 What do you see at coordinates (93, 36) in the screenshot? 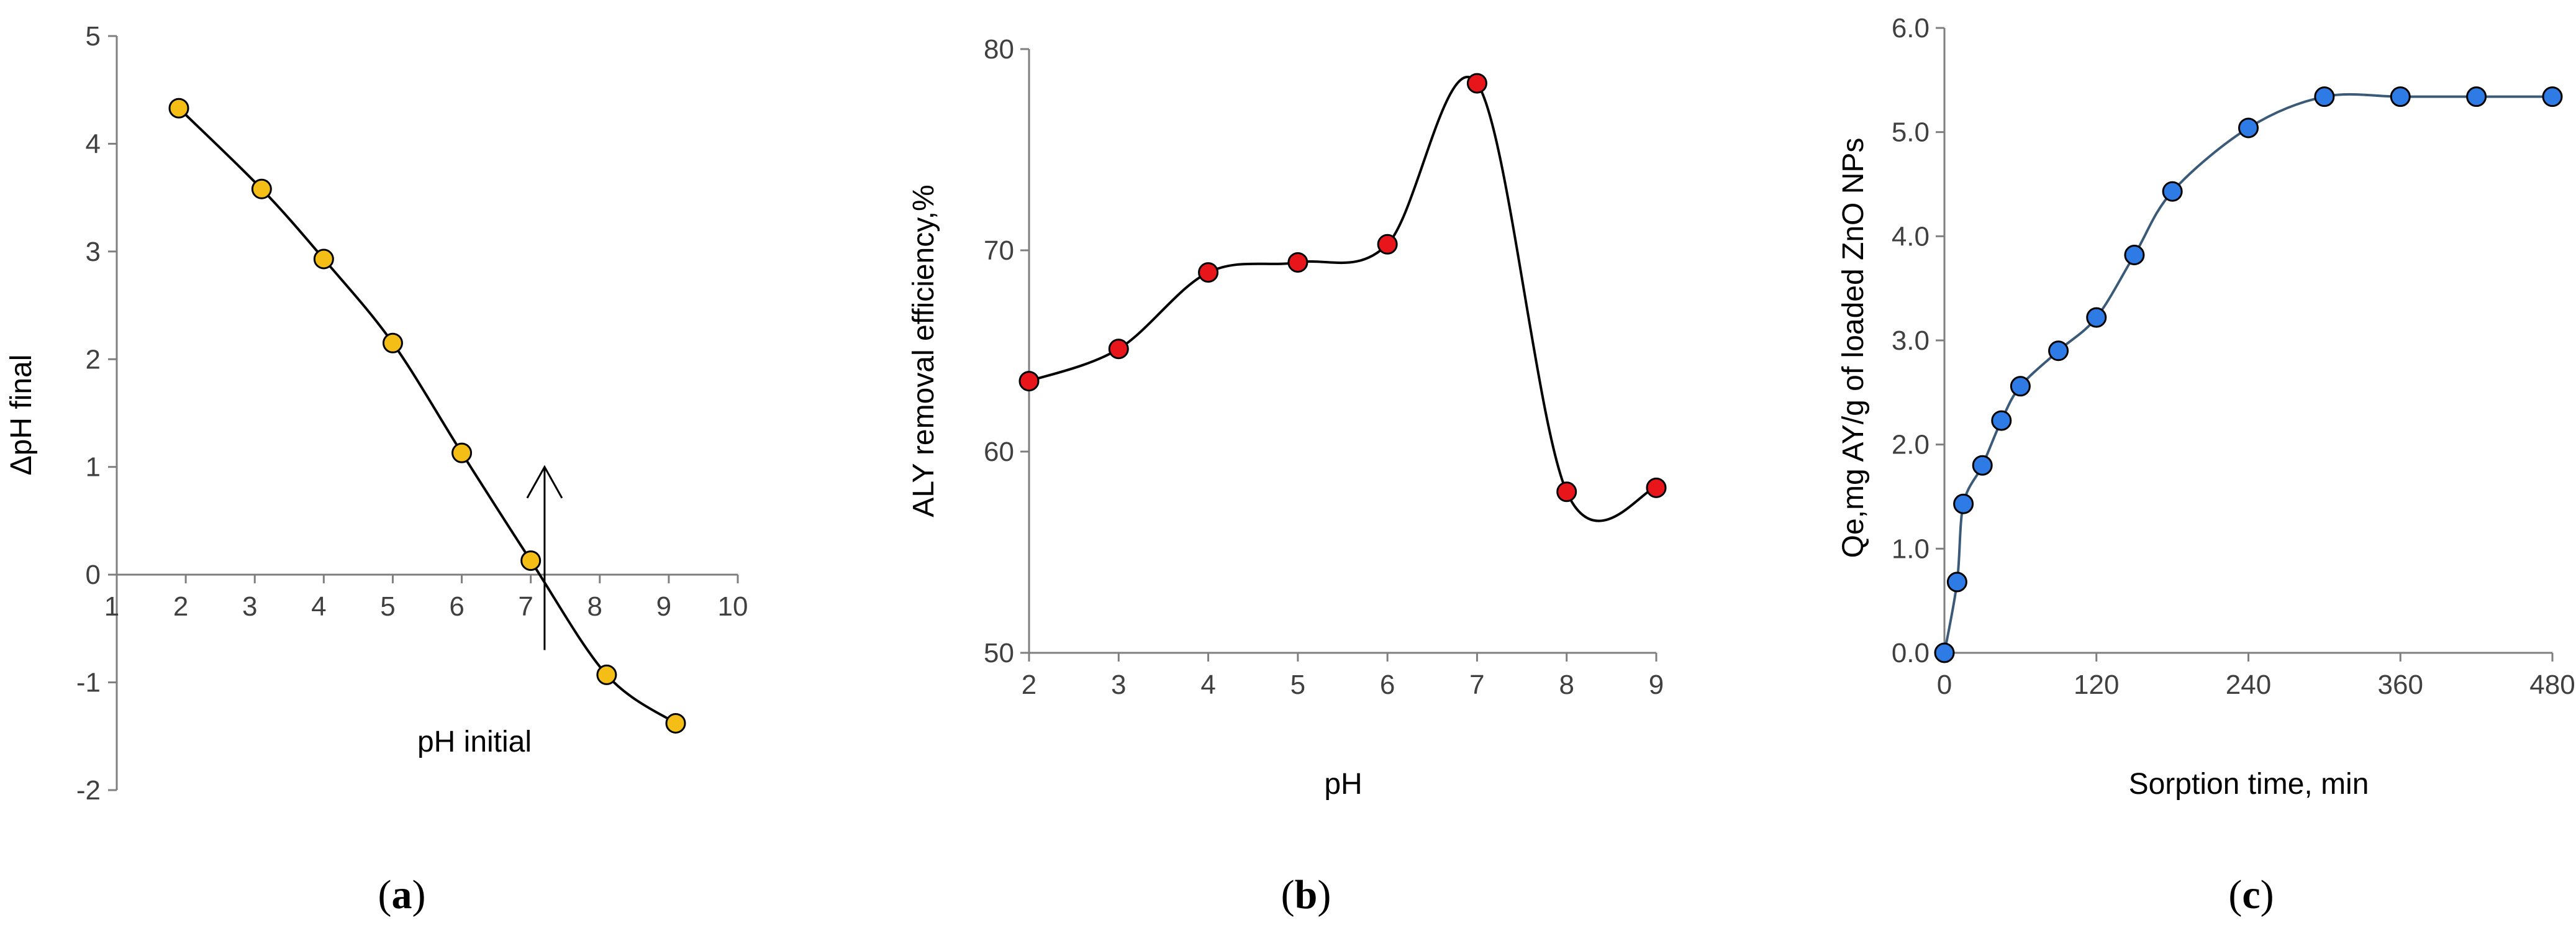
I see `y-tick-label: 5` at bounding box center [93, 36].